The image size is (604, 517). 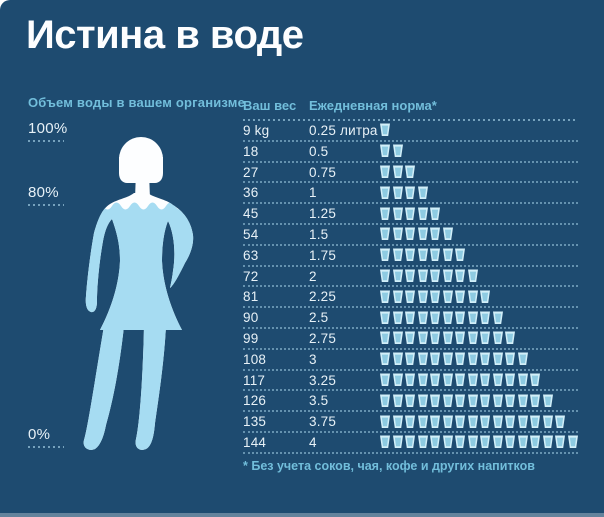 What do you see at coordinates (410, 194) in the screenshot?
I see `table-row: 36 1` at bounding box center [410, 194].